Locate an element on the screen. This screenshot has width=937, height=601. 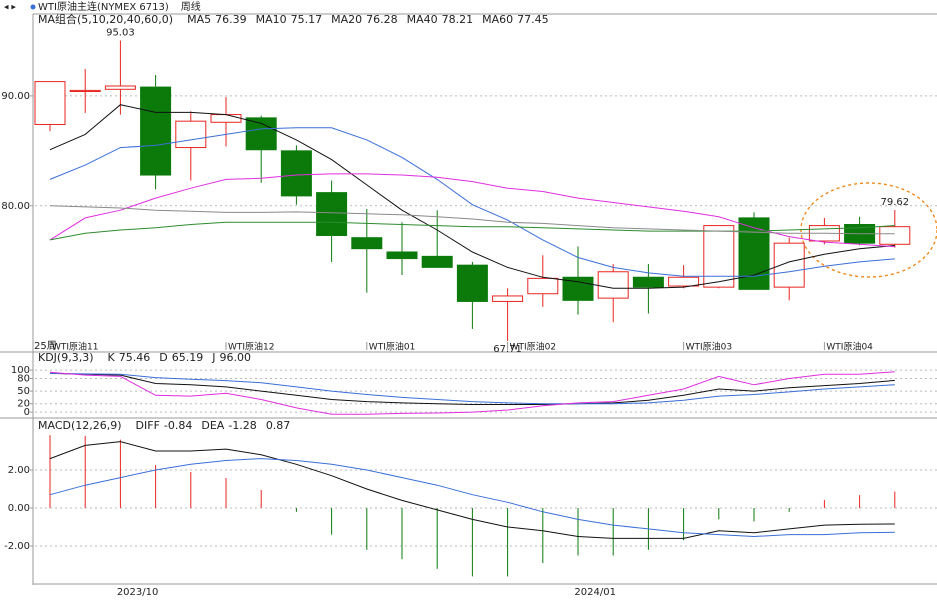
period: 周线 is located at coordinates (191, 6).